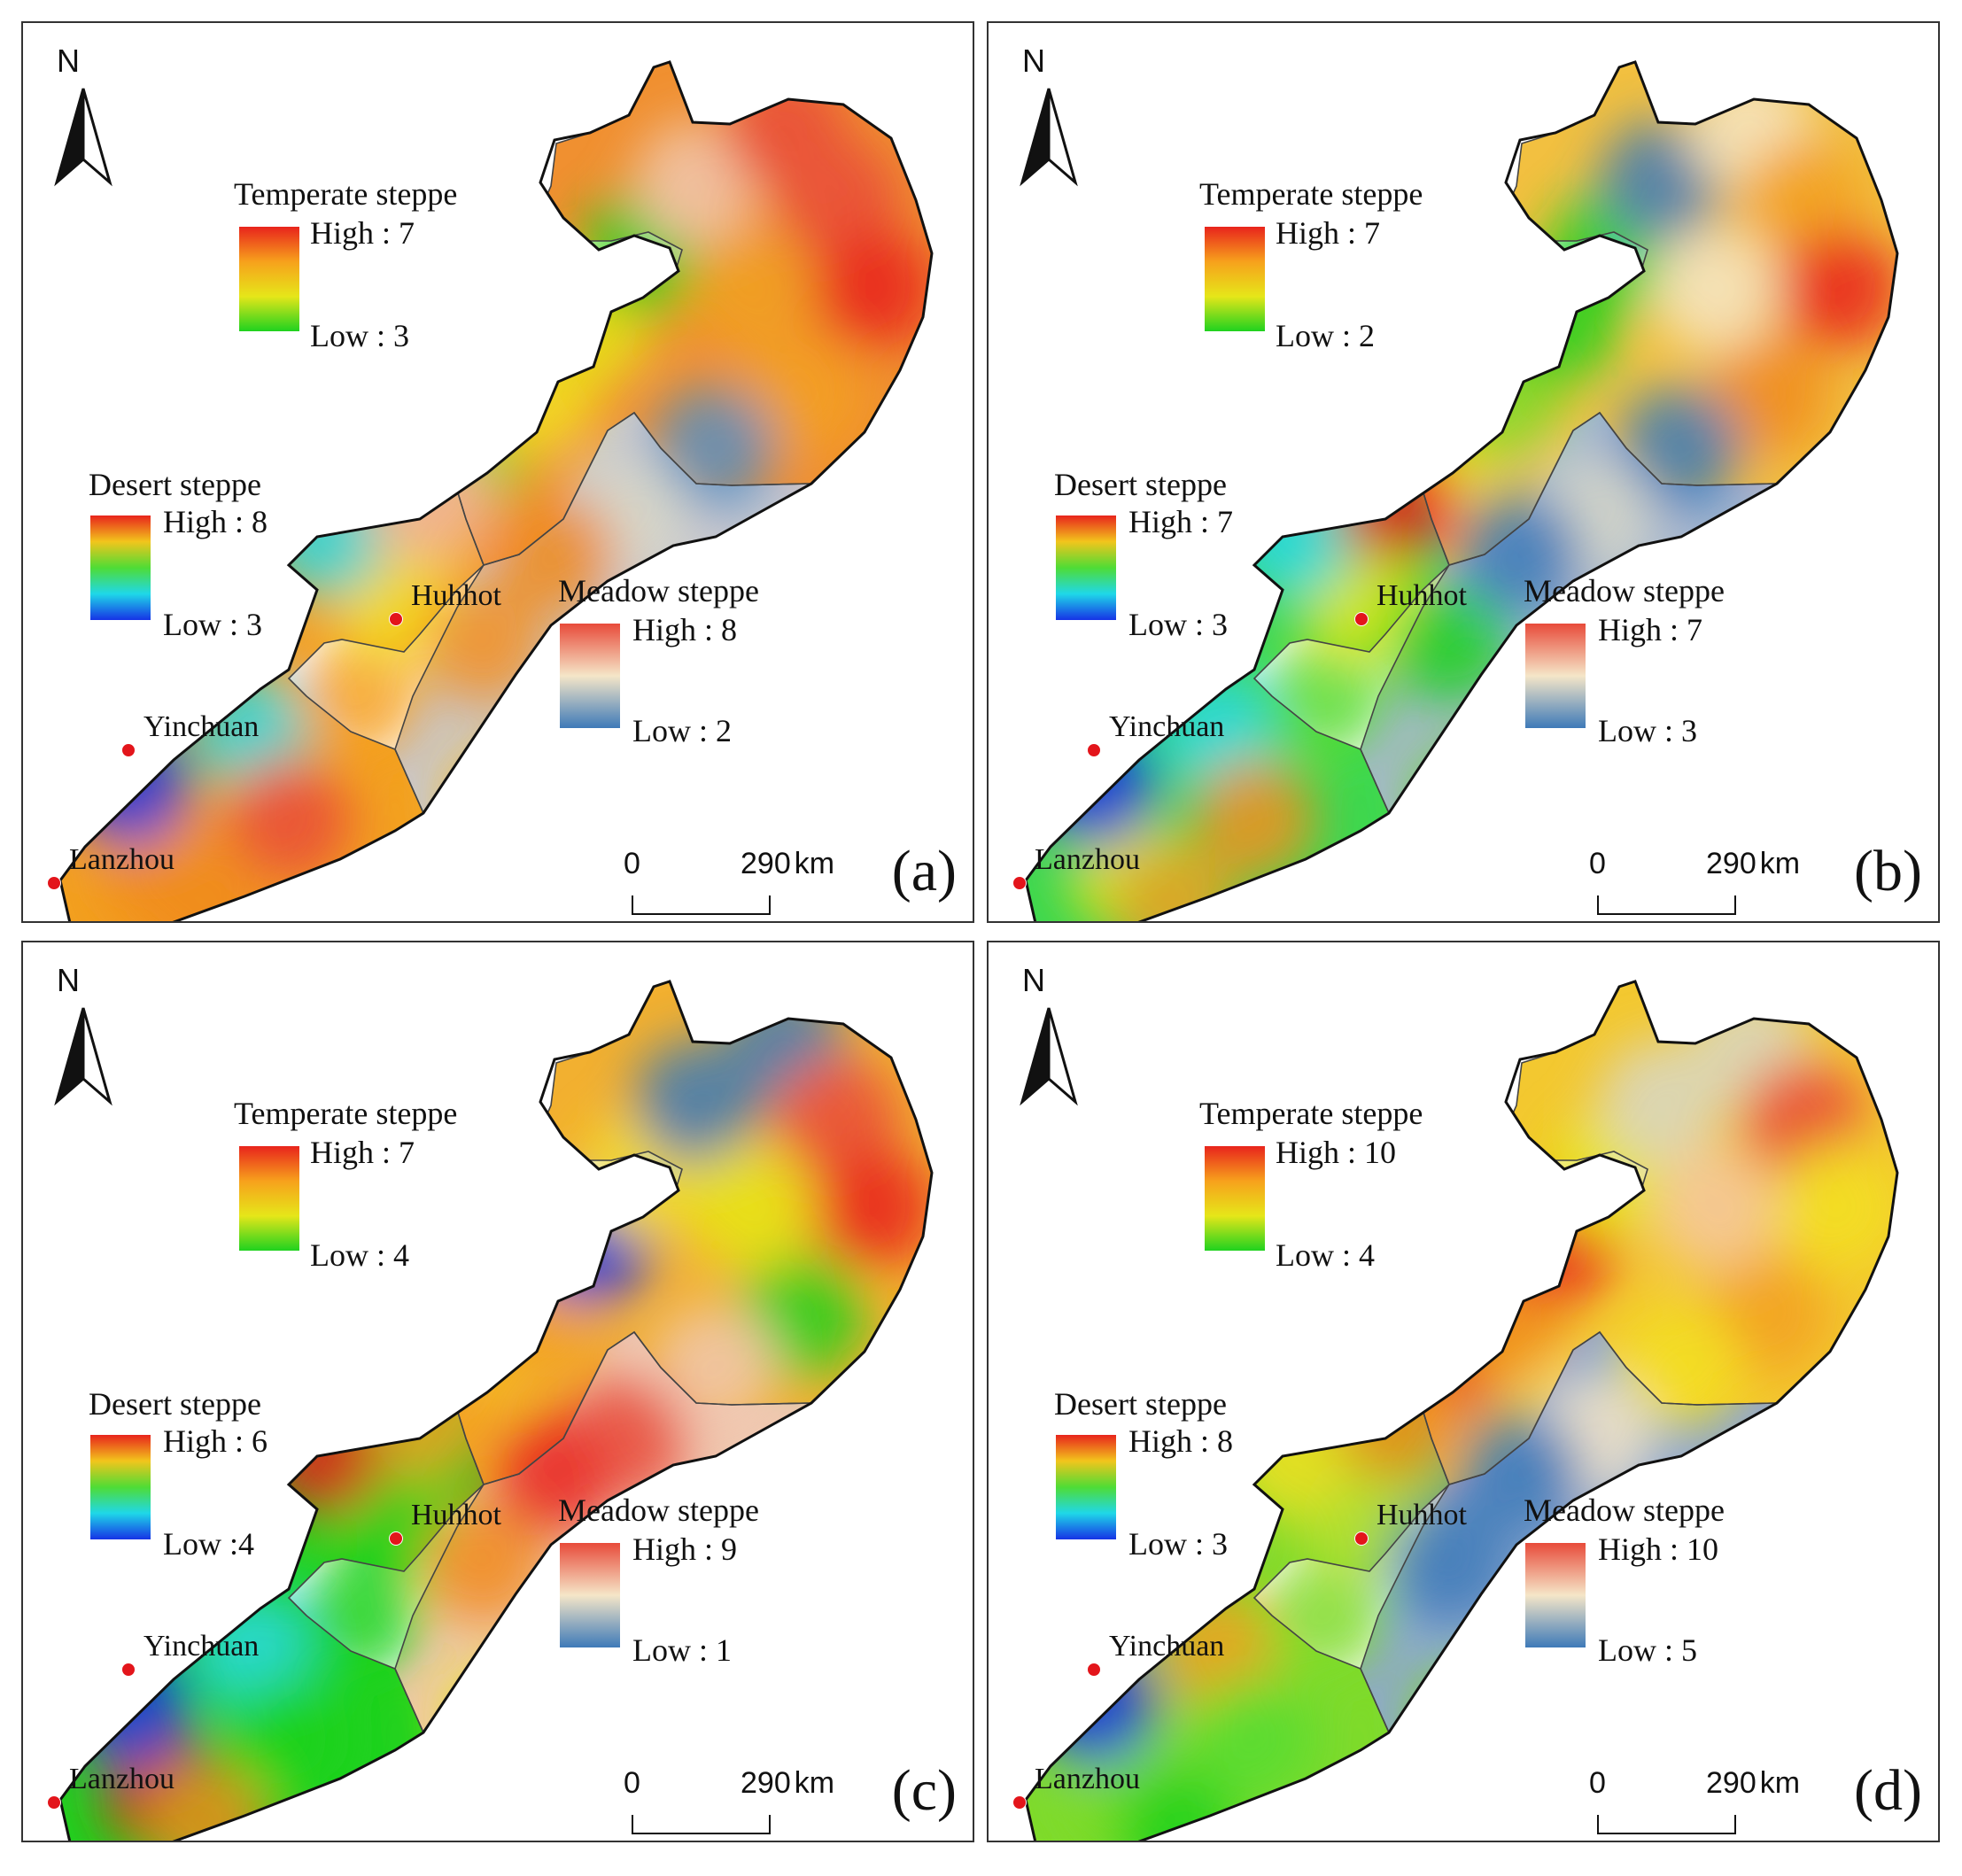 The image size is (1962, 1876). Describe the element at coordinates (685, 1549) in the screenshot. I see `legend-high-value: High : 9` at that location.